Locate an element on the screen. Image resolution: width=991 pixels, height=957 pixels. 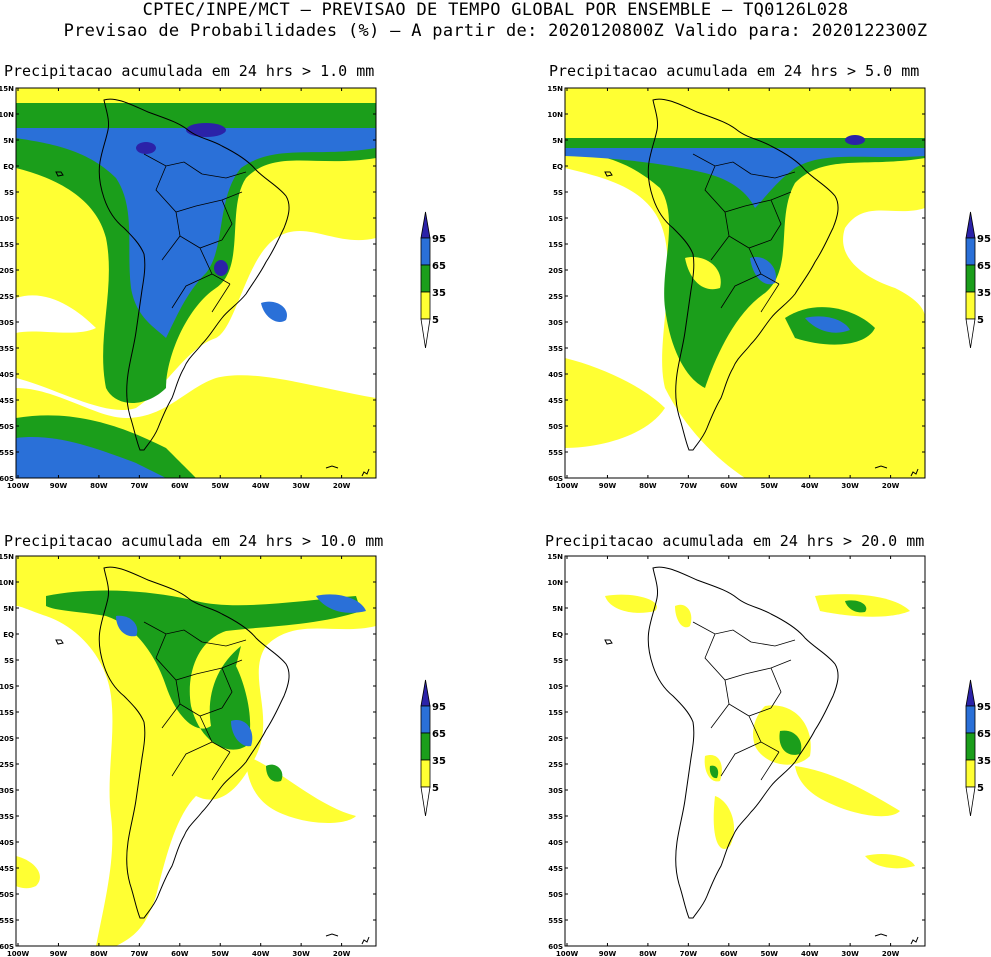
lat-label: 15S is located at coordinates (7, 245).